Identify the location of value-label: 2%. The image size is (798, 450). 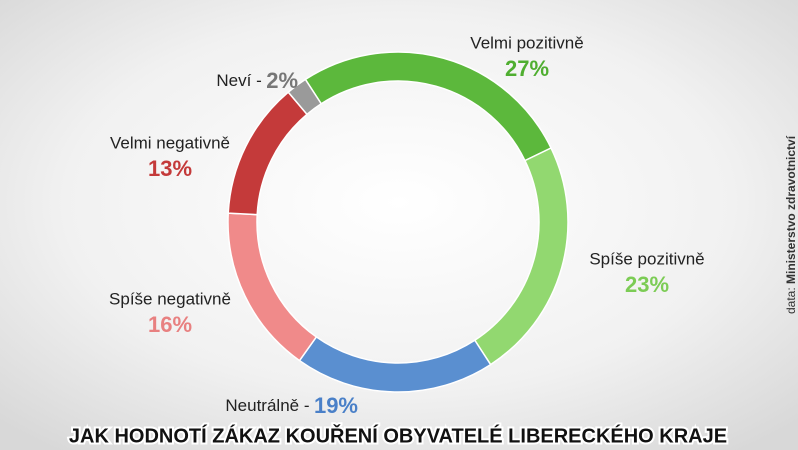
(282, 80).